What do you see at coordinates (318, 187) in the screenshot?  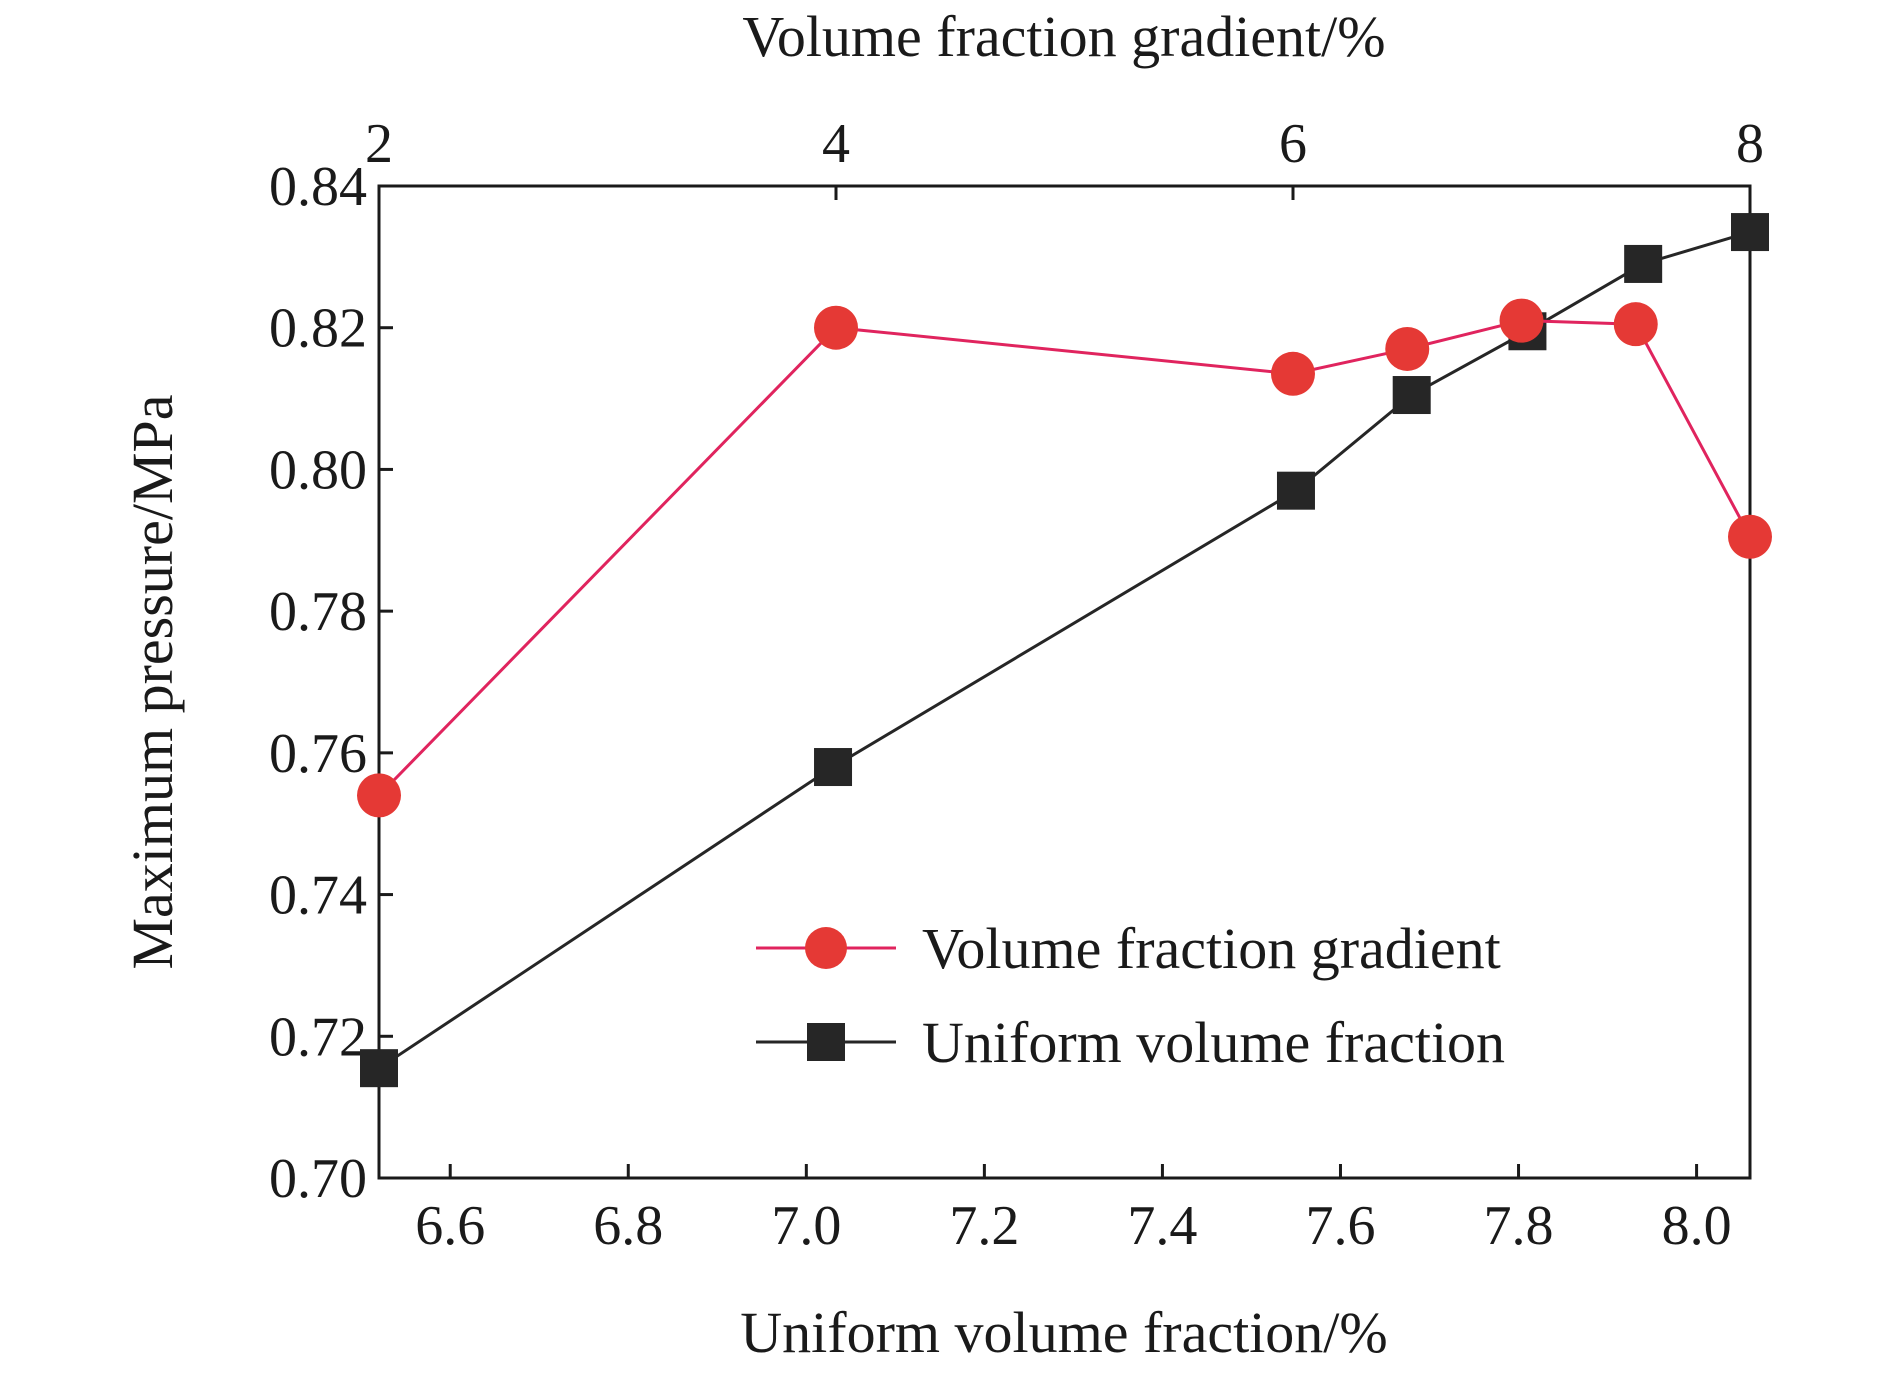 I see `left-tick-label: 0.84` at bounding box center [318, 187].